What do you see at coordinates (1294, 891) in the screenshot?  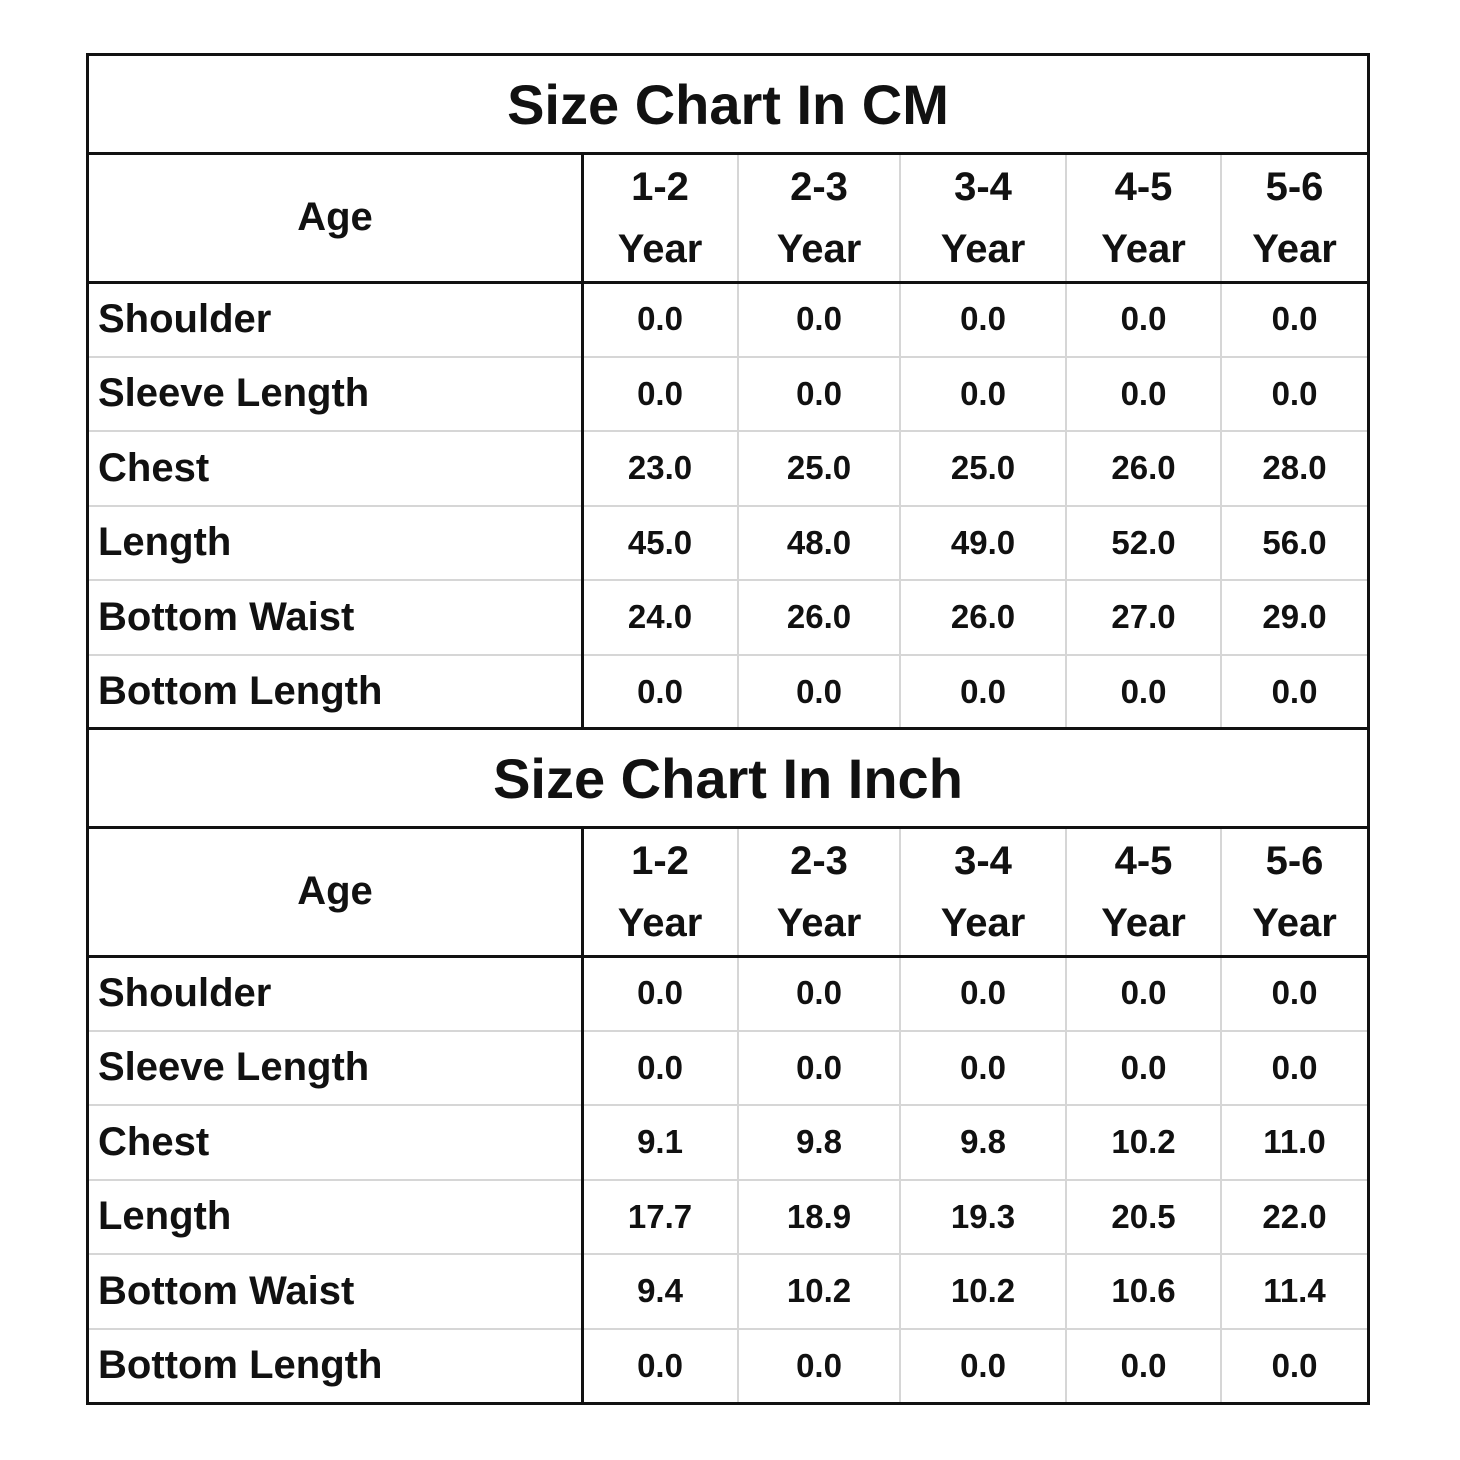 I see `column-header: 5-6 Year` at bounding box center [1294, 891].